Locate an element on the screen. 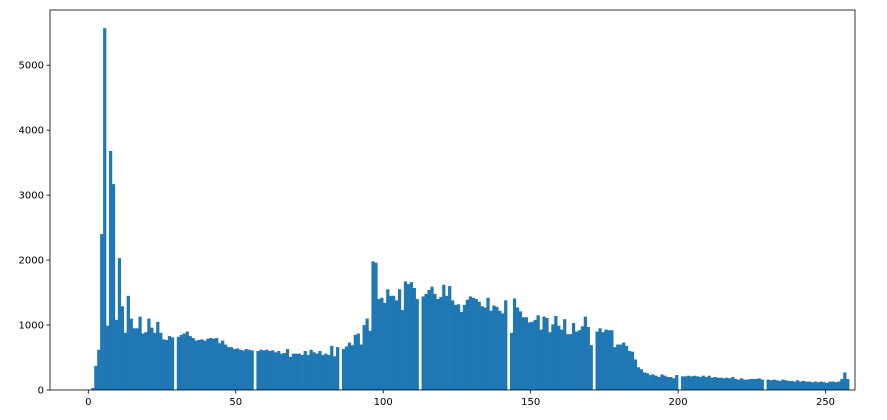 This screenshot has width=887, height=420. x-tick-label: 0 is located at coordinates (88, 402).